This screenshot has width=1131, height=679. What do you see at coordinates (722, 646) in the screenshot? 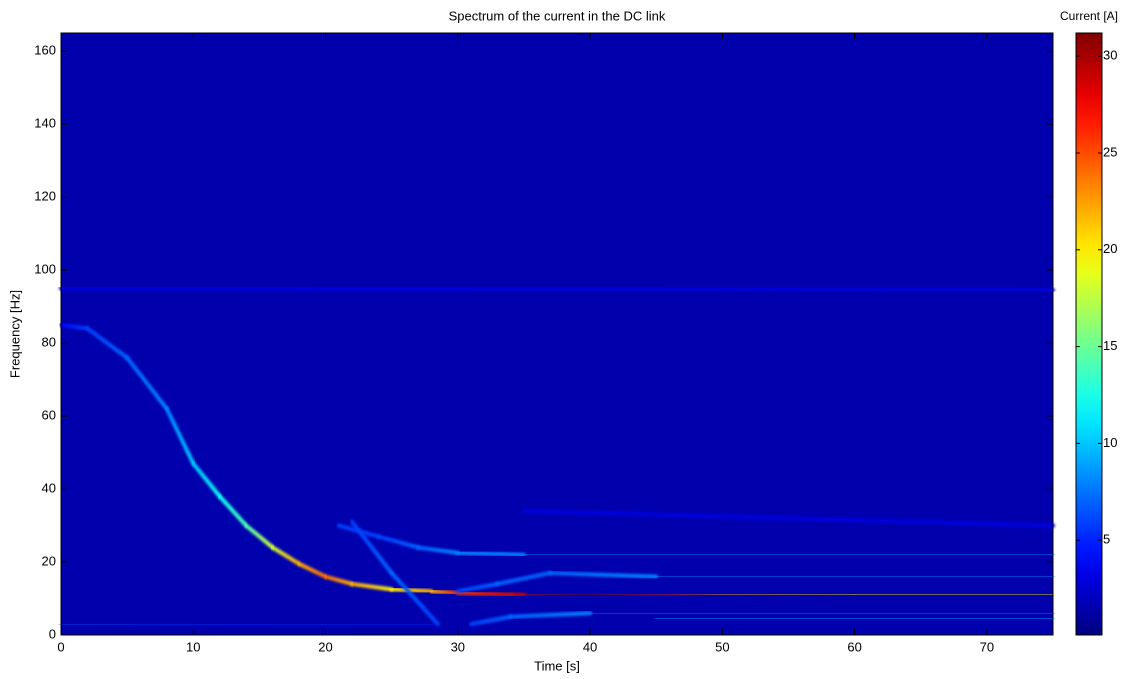
I see `x-tick-label: 50` at bounding box center [722, 646].